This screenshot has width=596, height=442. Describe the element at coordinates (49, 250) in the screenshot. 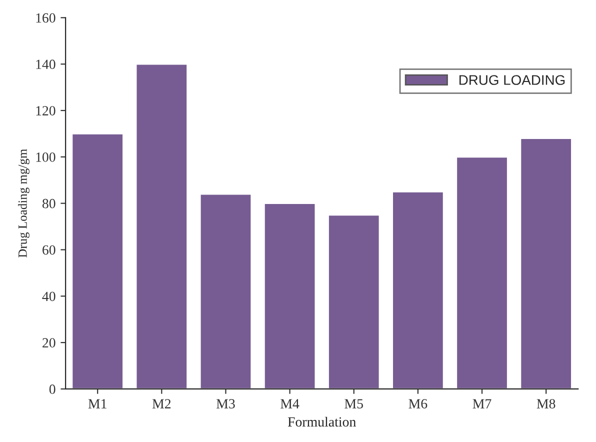

I see `y-tick-label: 60` at that location.